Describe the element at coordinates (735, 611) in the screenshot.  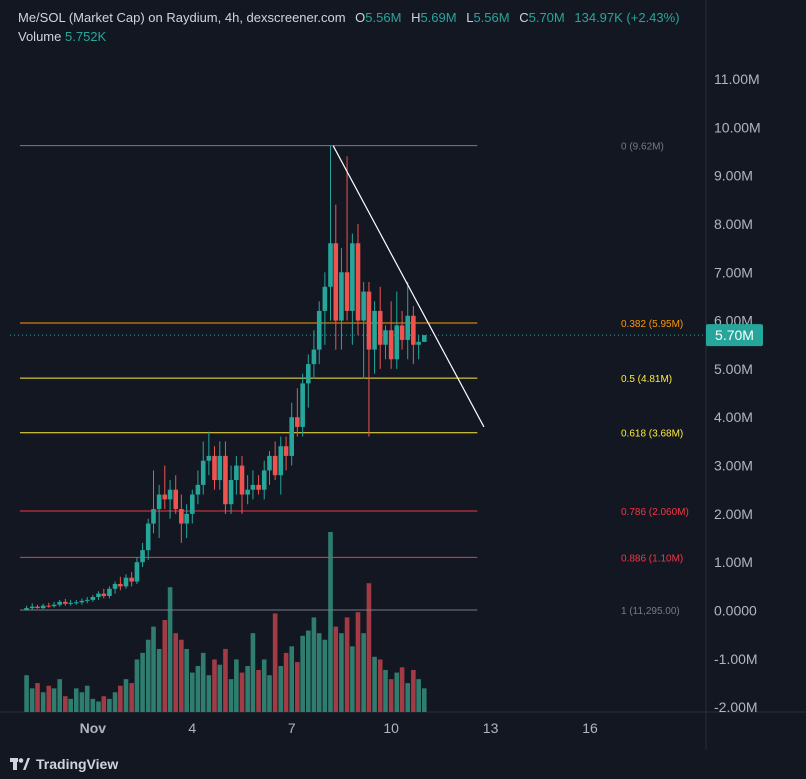
I see `y-tick-label: 0.0000` at that location.